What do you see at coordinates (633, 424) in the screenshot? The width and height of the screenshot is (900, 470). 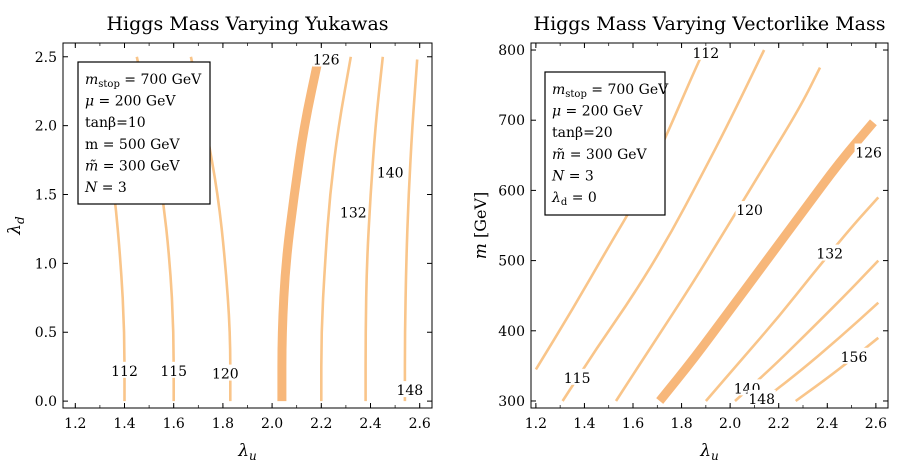 I see `x-tick-label: 1.6` at bounding box center [633, 424].